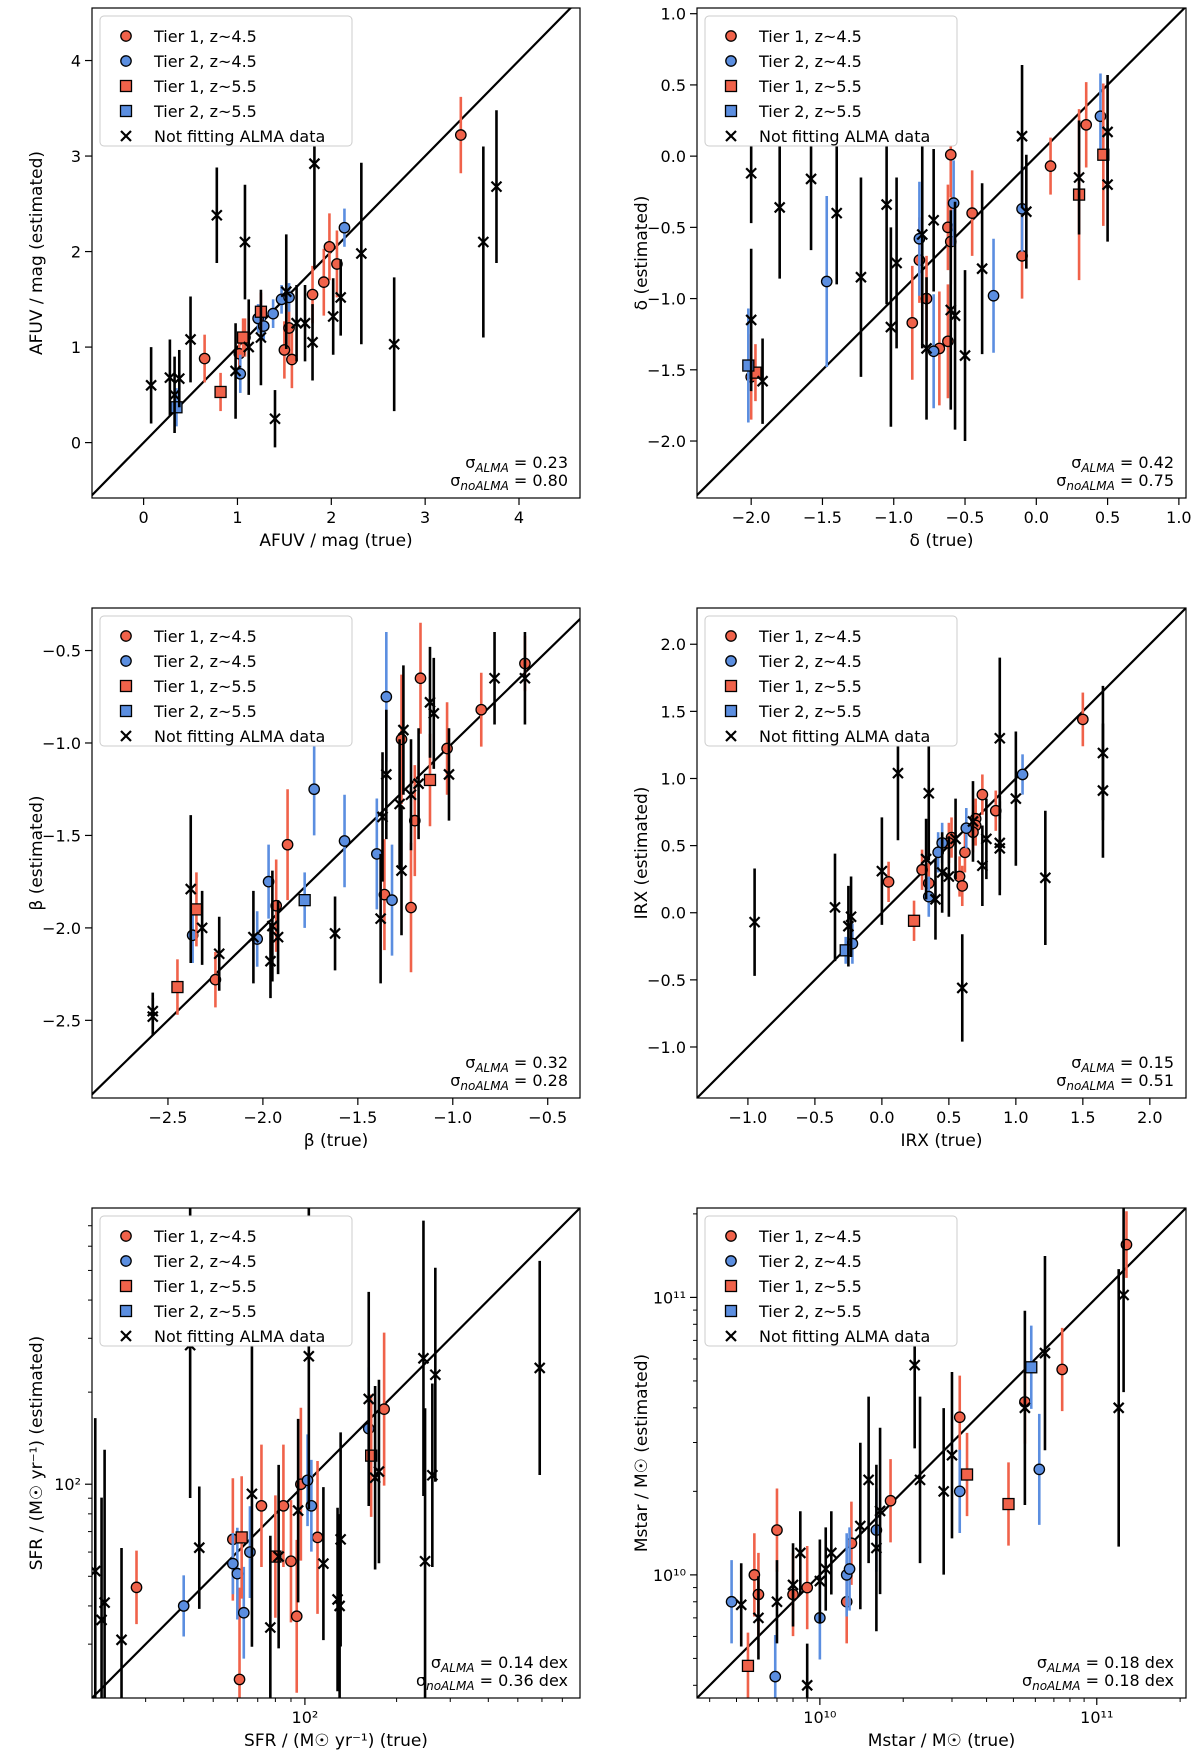  What do you see at coordinates (76, 61) in the screenshot?
I see `y-tick-label: 4` at bounding box center [76, 61].